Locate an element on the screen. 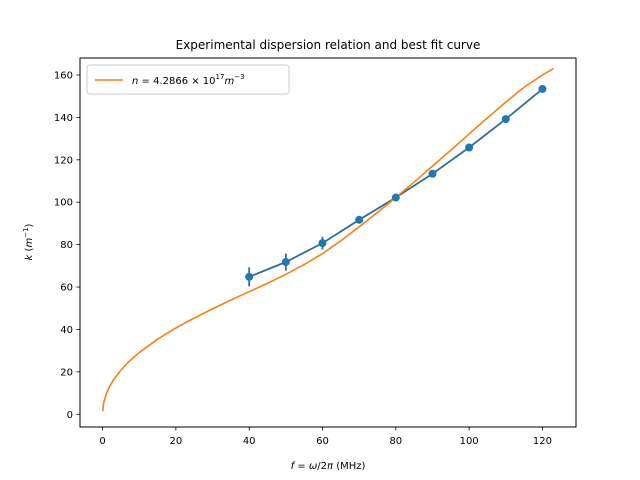 This screenshot has width=640, height=480. x-tick-label: 0 is located at coordinates (102, 441).